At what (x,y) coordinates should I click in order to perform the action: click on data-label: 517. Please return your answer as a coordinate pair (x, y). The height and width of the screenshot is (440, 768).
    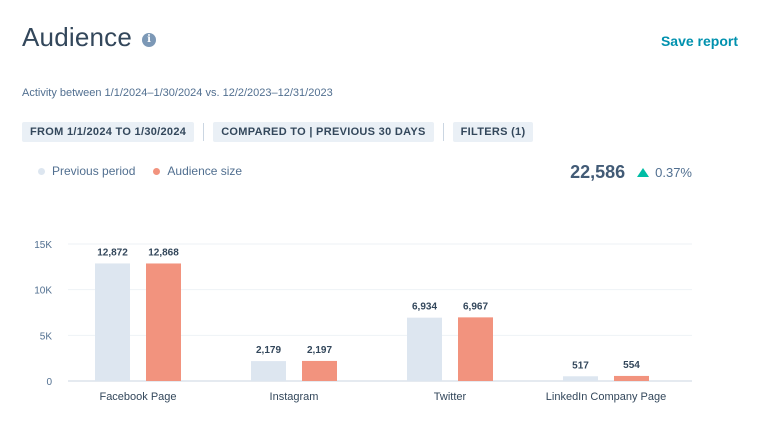
    Looking at the image, I should click on (580, 365).